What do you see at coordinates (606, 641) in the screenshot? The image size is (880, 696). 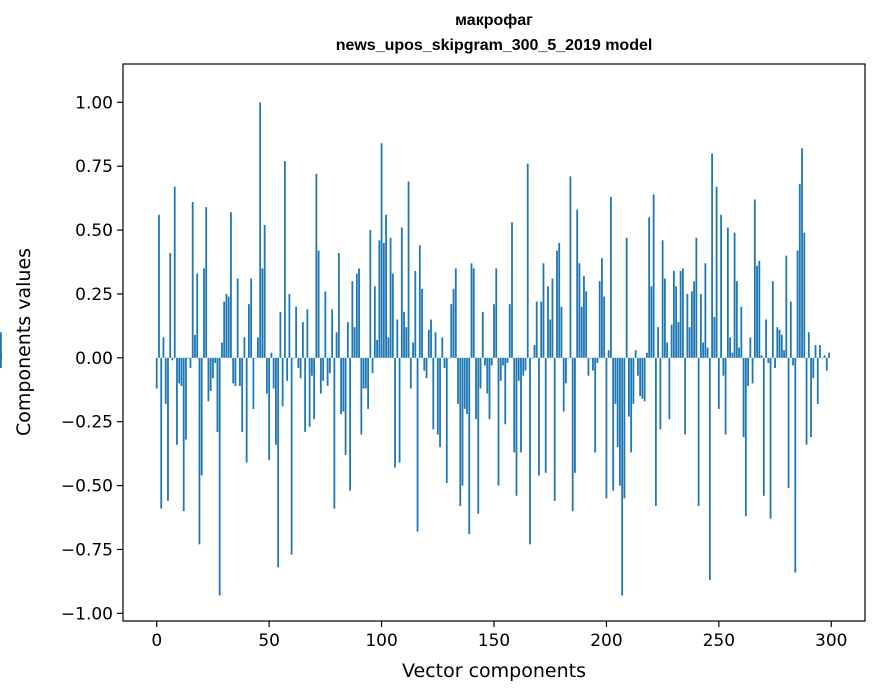 I see `x-tick-label: 200` at bounding box center [606, 641].